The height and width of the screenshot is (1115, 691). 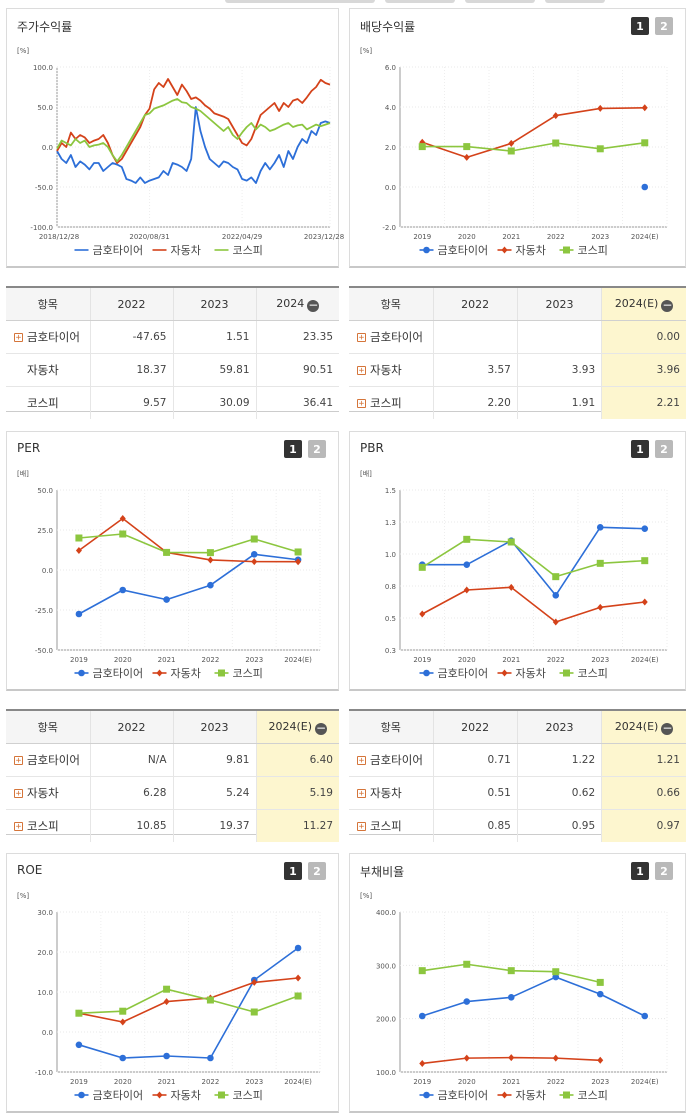 What do you see at coordinates (643, 337) in the screenshot?
I see `value-cell: 0.00` at bounding box center [643, 337].